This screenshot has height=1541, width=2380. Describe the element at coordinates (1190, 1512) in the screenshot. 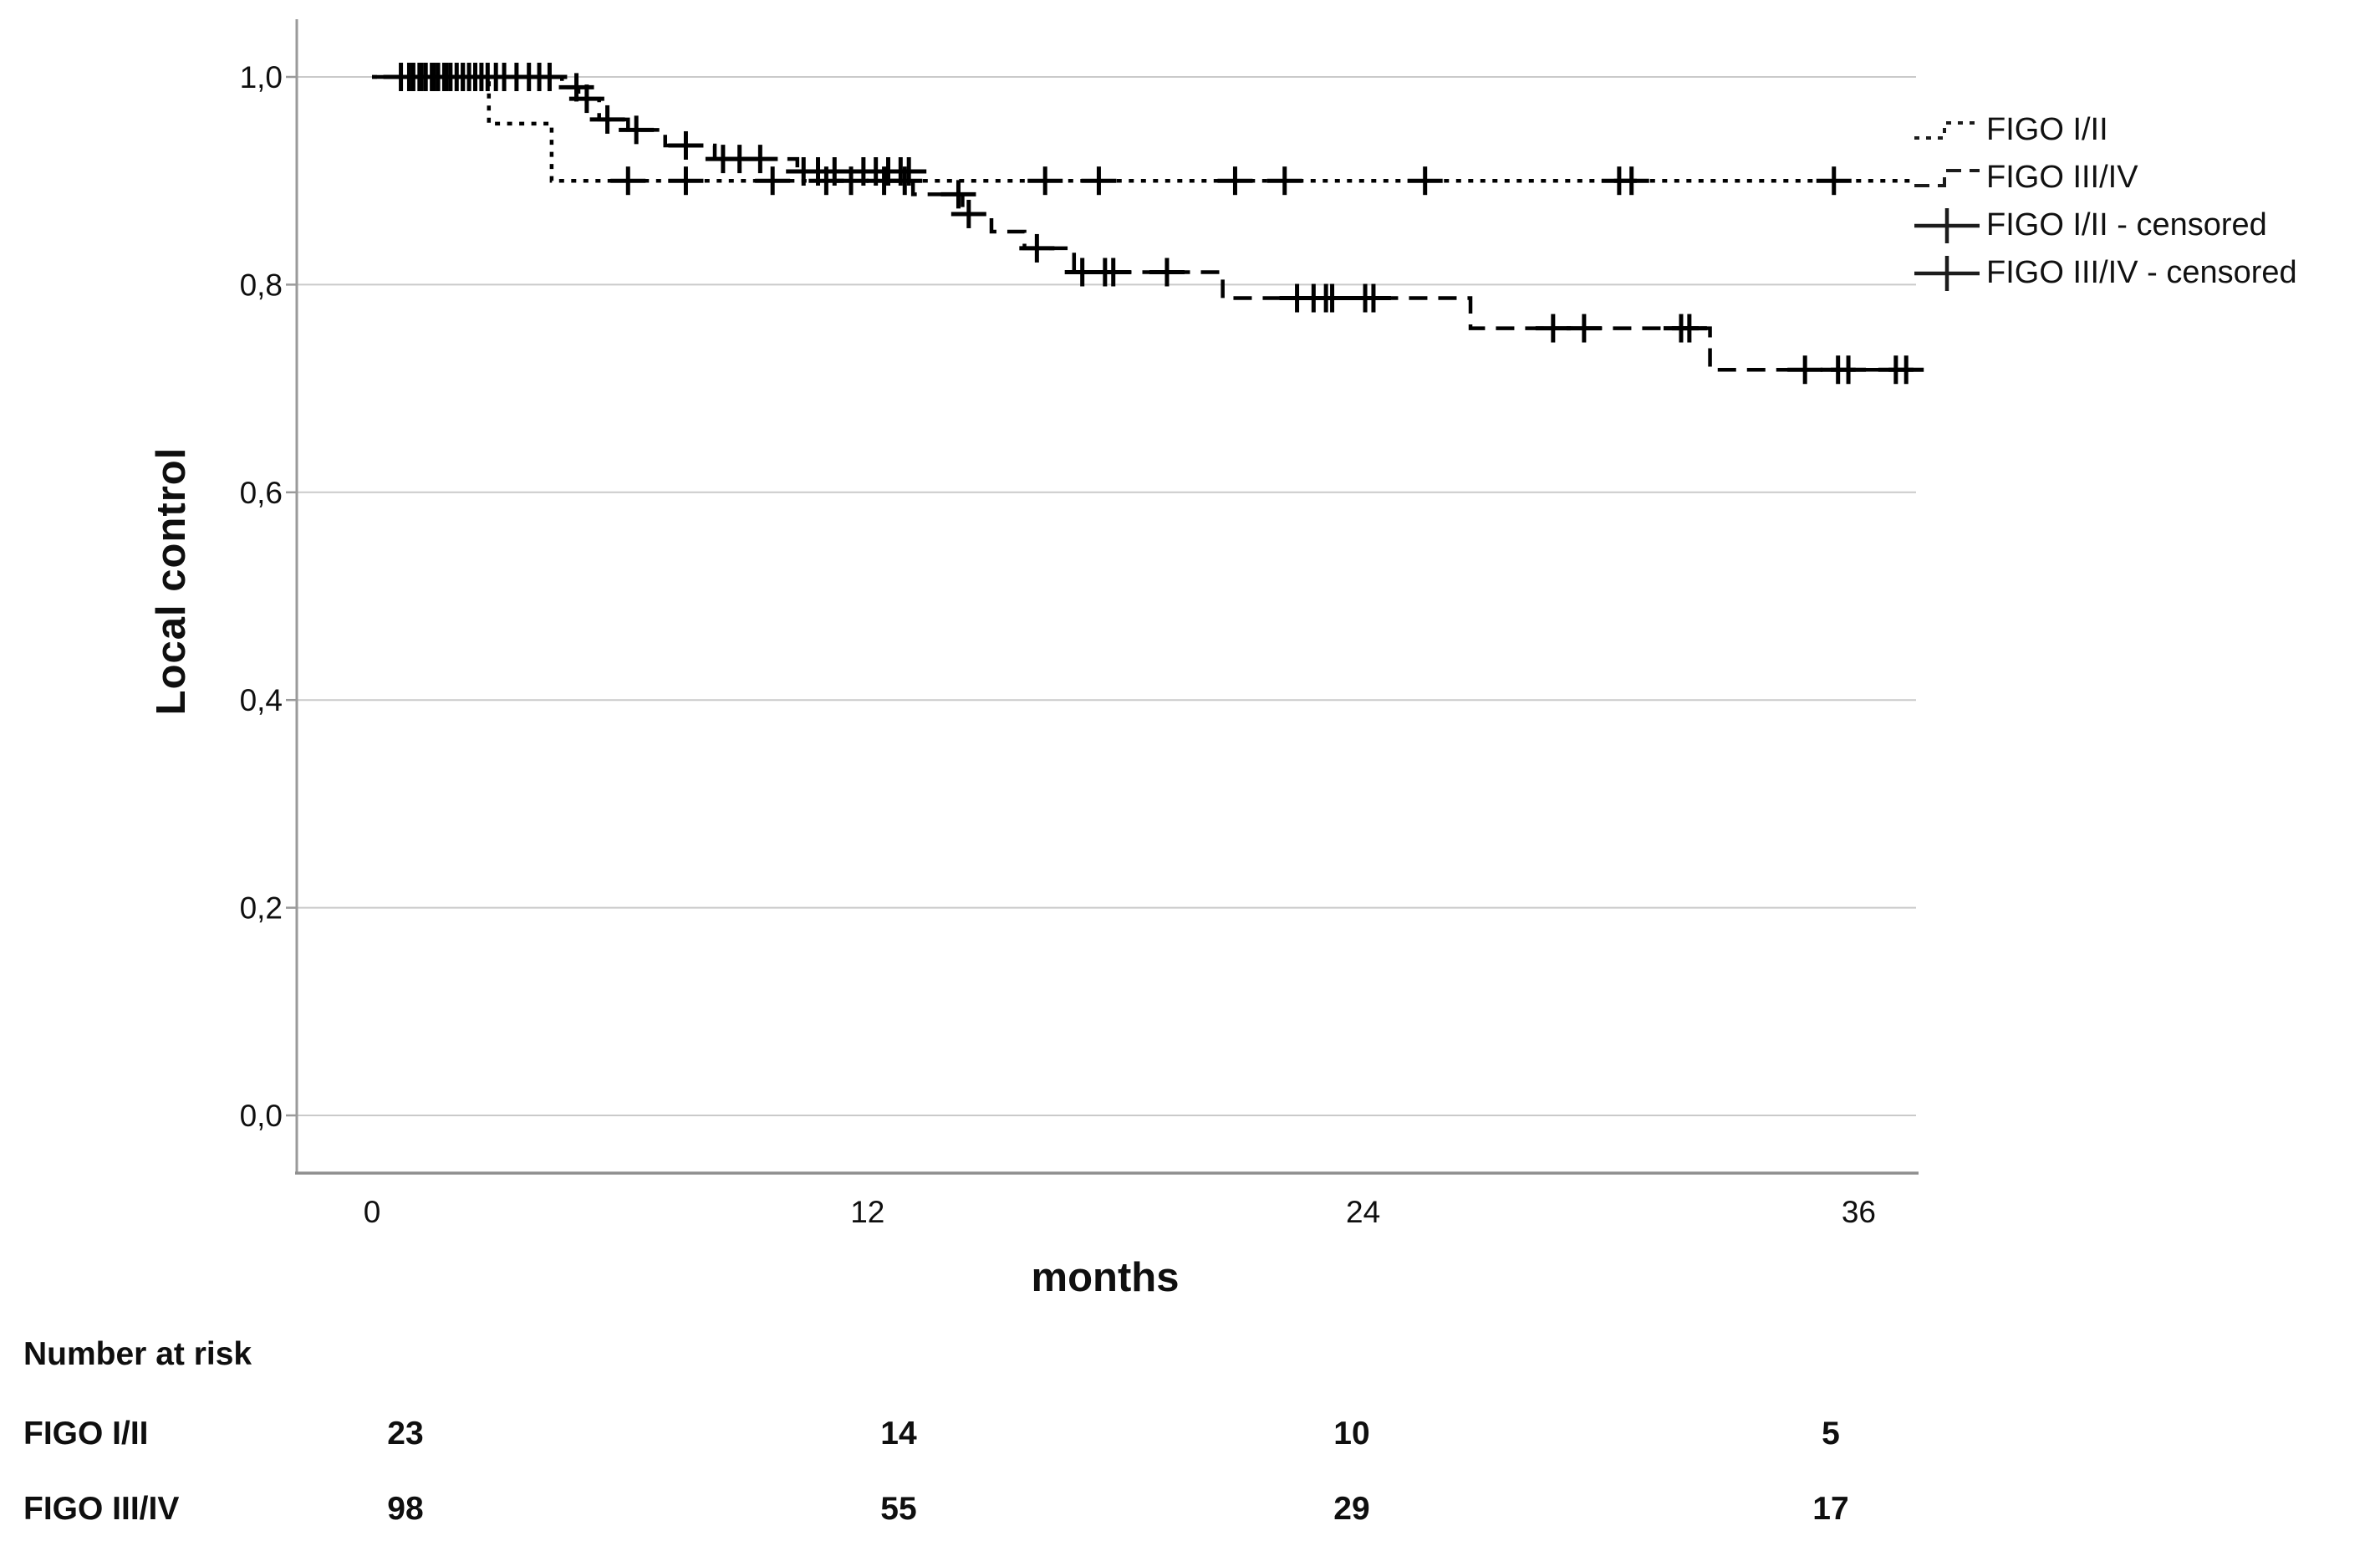

I see `risk-table-row-figo-3-4: FIGO III/IV 98 55 29 17` at that location.